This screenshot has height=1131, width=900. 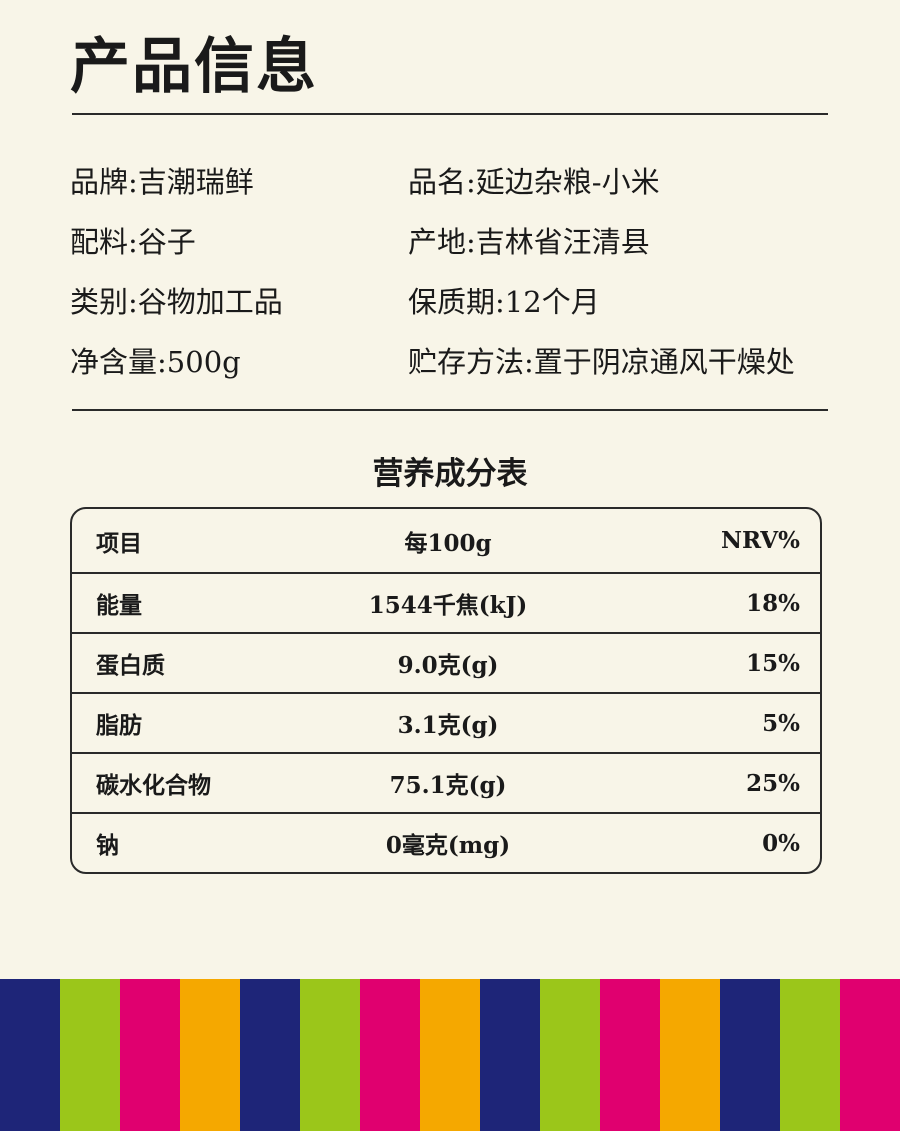 I want to click on decorative-stripes, so click(x=450, y=1055).